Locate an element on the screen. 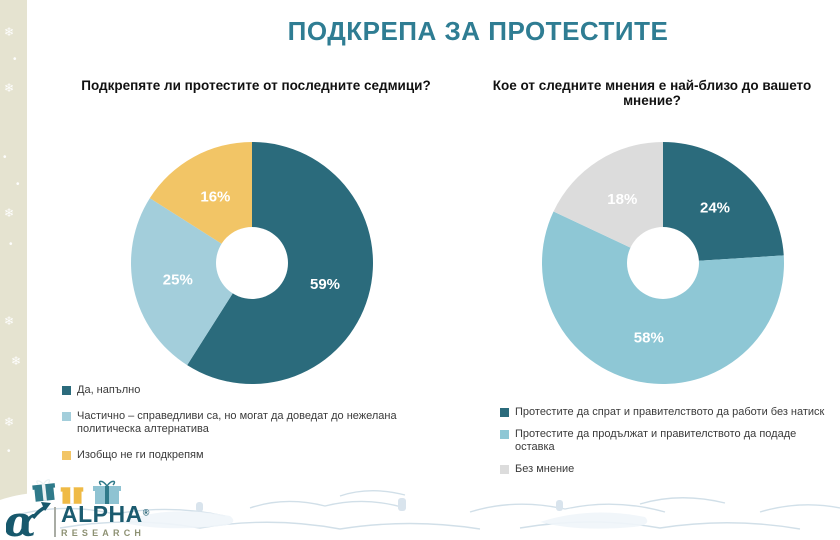  legend-label: Да, напълно is located at coordinates (109, 390).